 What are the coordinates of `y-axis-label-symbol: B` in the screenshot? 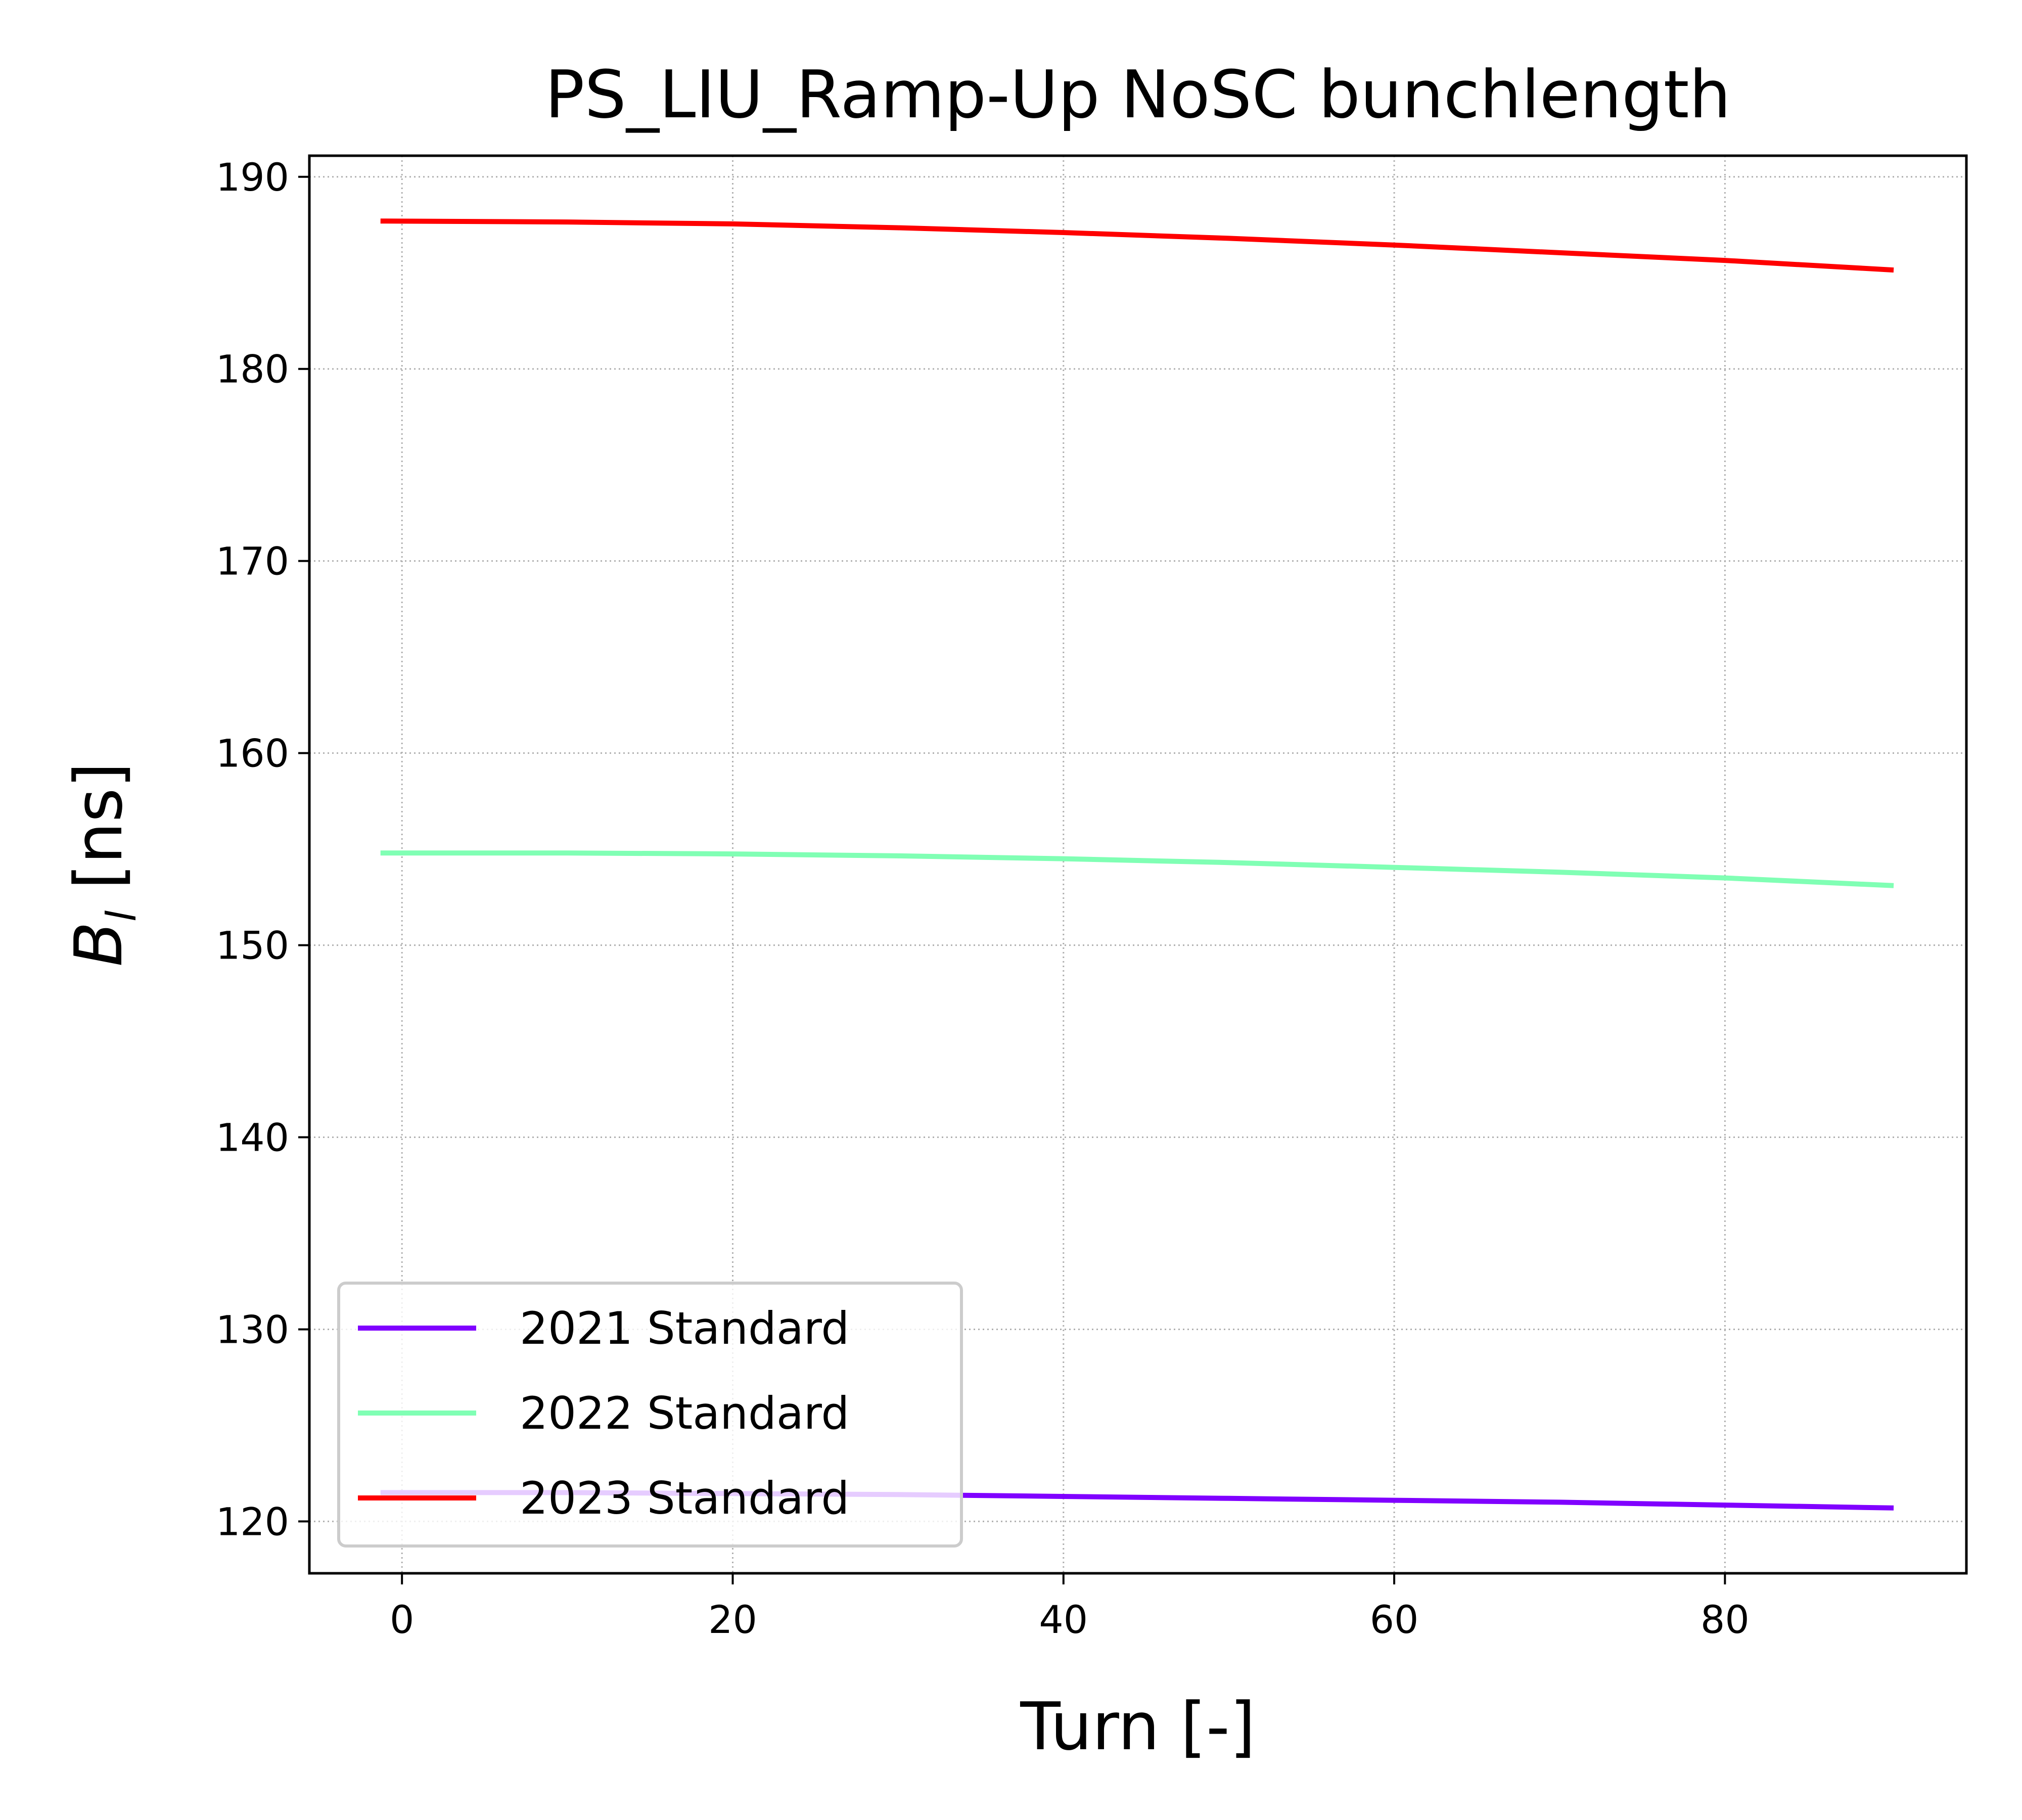 It's located at (98, 944).